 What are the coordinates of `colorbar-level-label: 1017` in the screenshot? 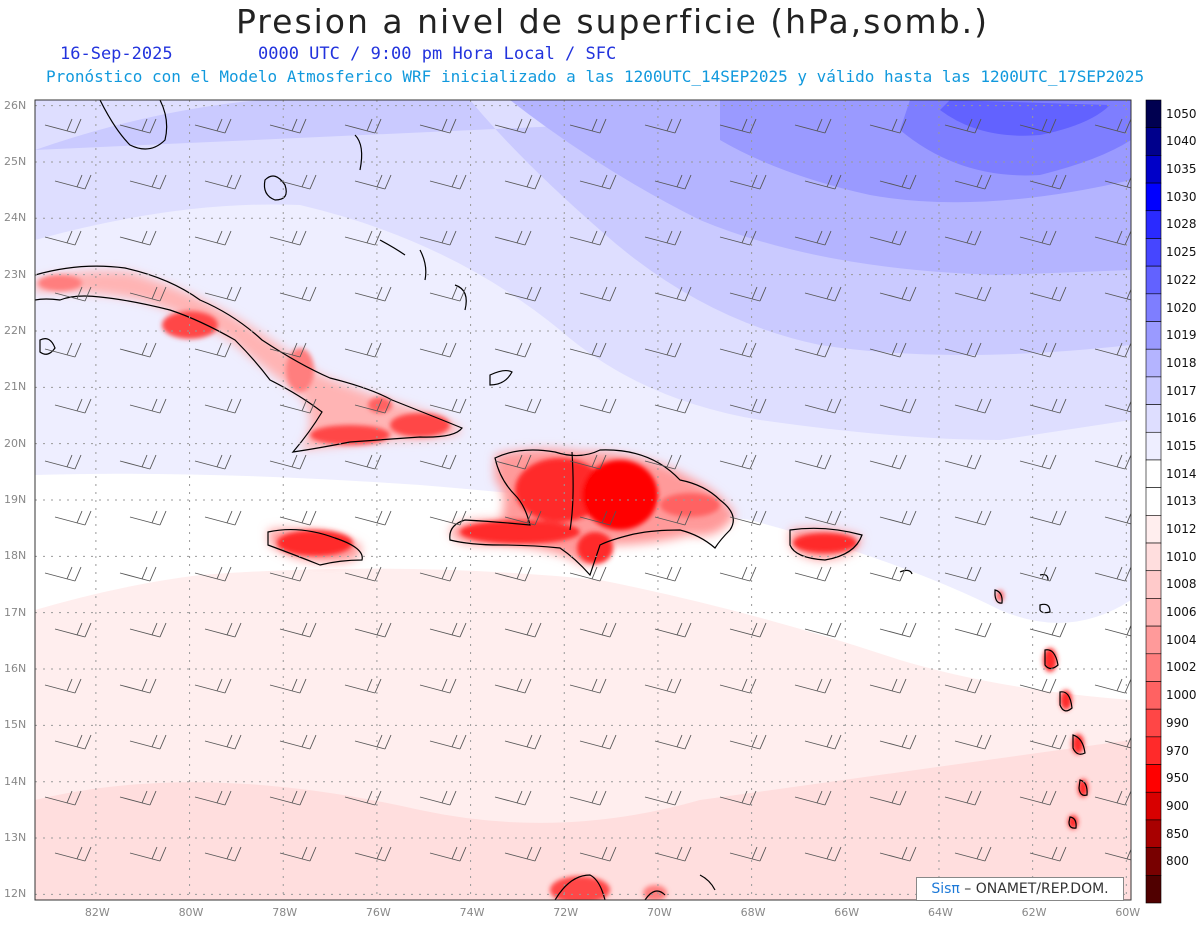 It's located at (1181, 390).